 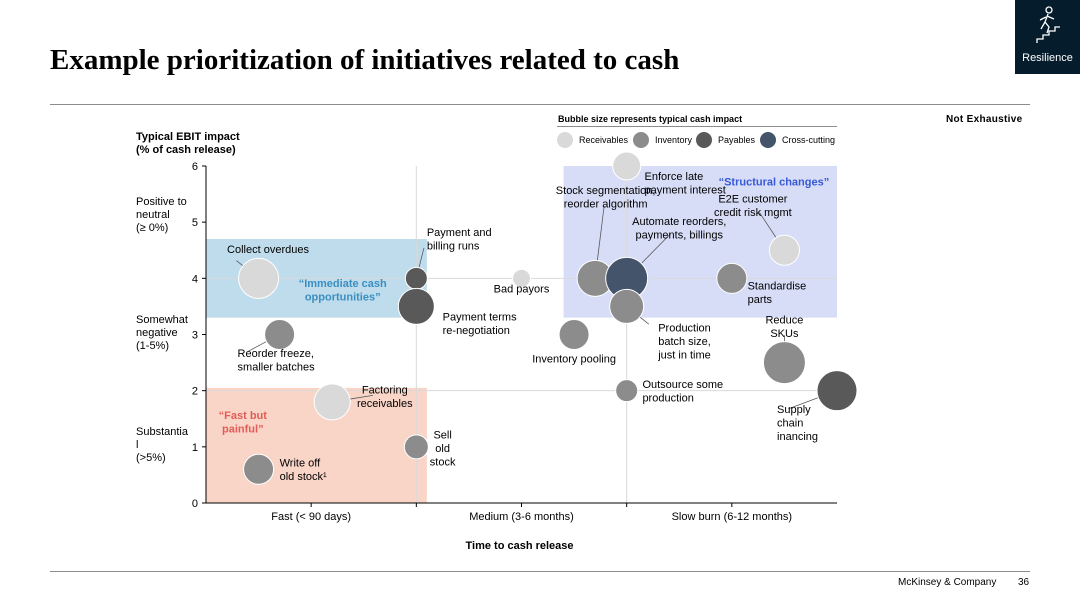 I want to click on zone-label: “Structural changes”, so click(x=774, y=183).